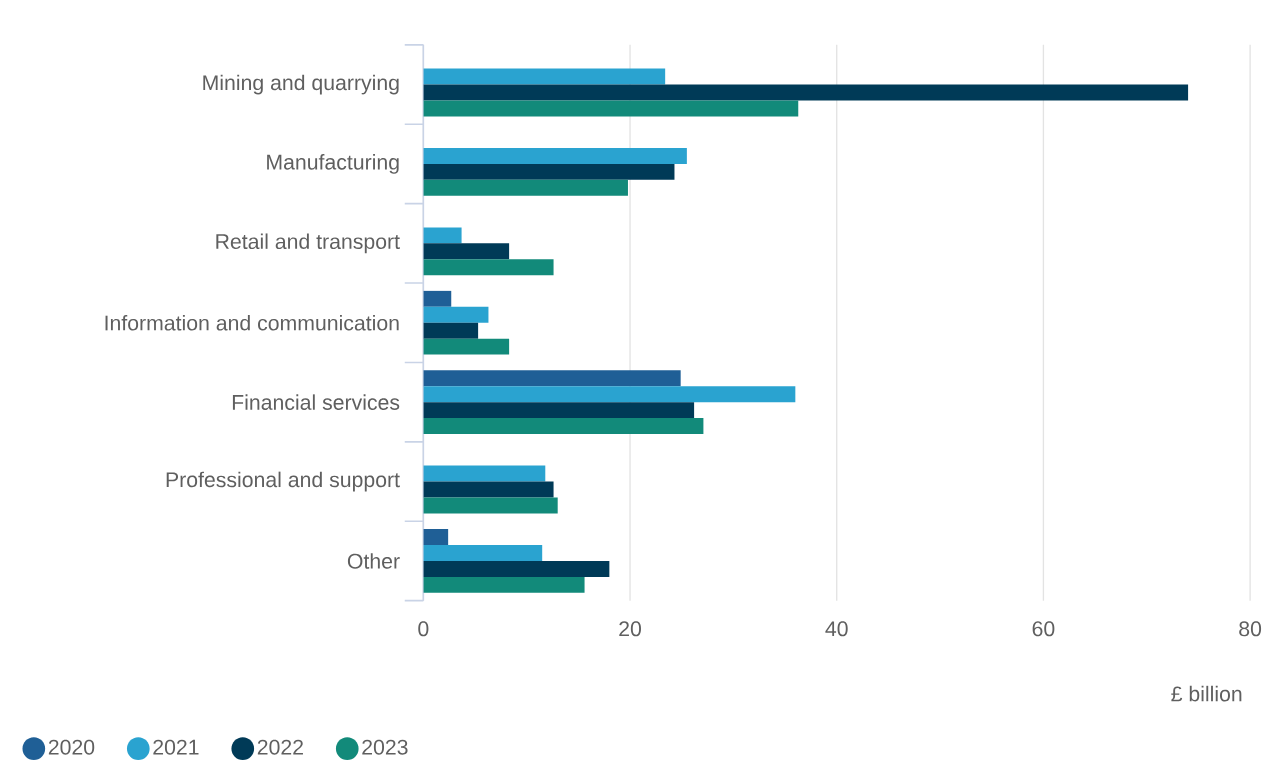  I want to click on y-tick-label: Other, so click(373, 561).